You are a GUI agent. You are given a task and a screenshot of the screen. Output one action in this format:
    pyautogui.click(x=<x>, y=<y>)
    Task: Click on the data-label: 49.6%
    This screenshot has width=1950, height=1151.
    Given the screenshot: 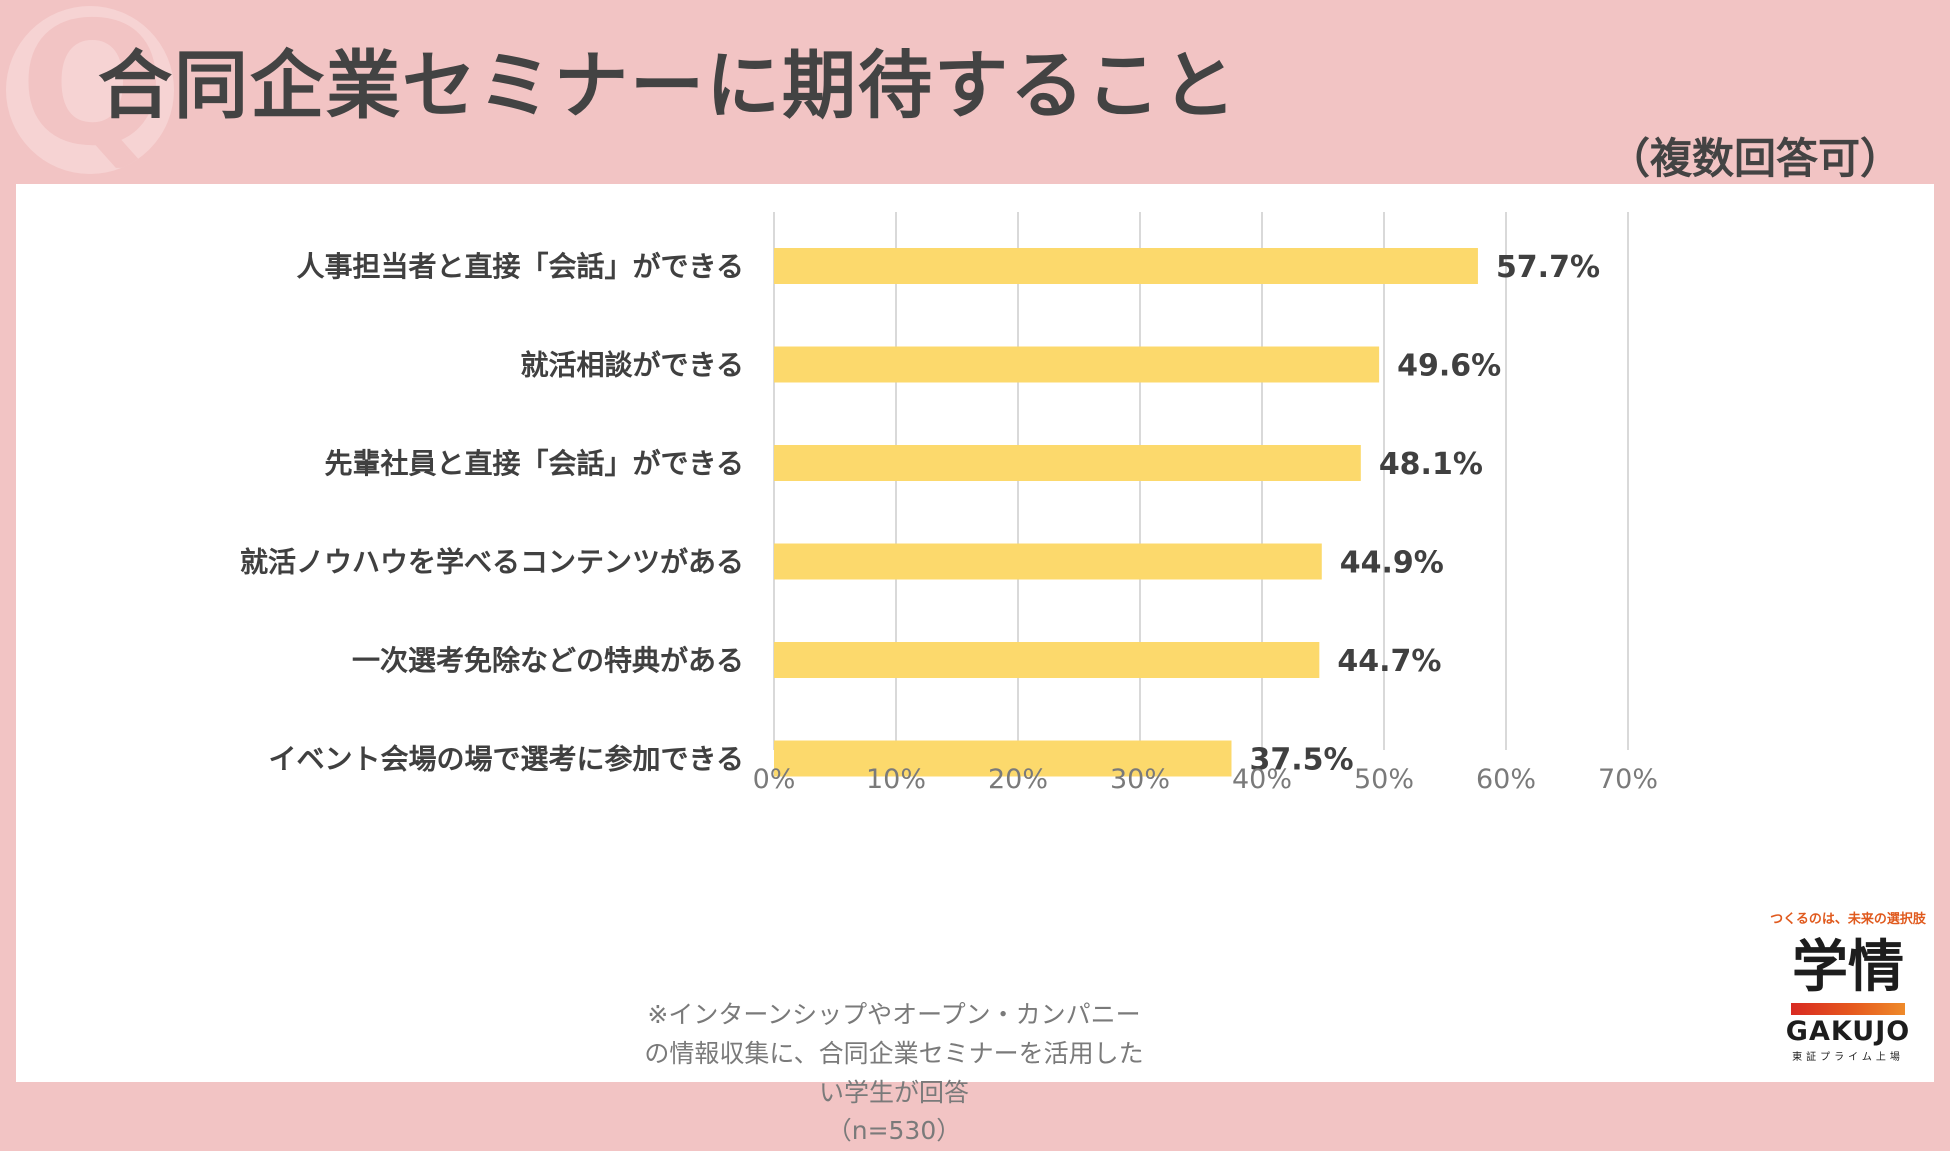 What is the action you would take?
    pyautogui.click(x=1449, y=366)
    